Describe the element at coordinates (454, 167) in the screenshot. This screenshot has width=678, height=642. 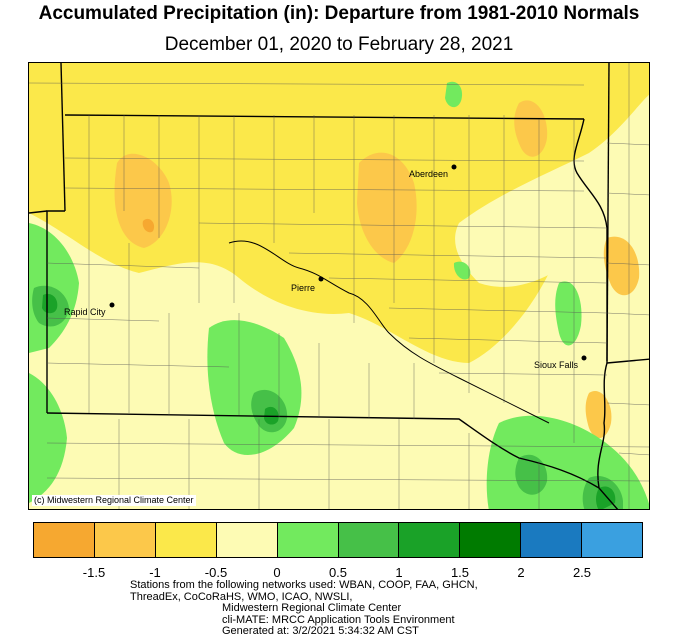
I see `city-marker-aberdeen` at that location.